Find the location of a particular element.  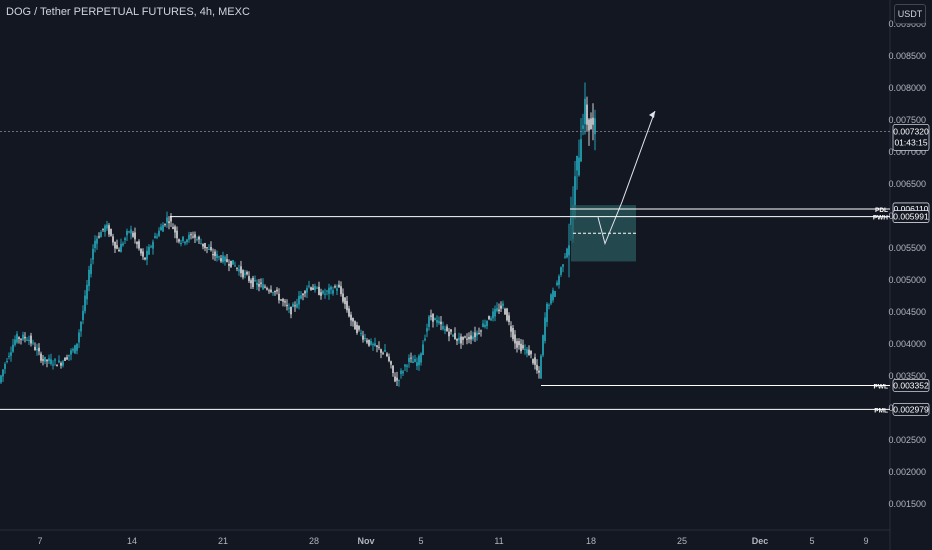

y-tick-label: 0.006500 is located at coordinates (907, 184).